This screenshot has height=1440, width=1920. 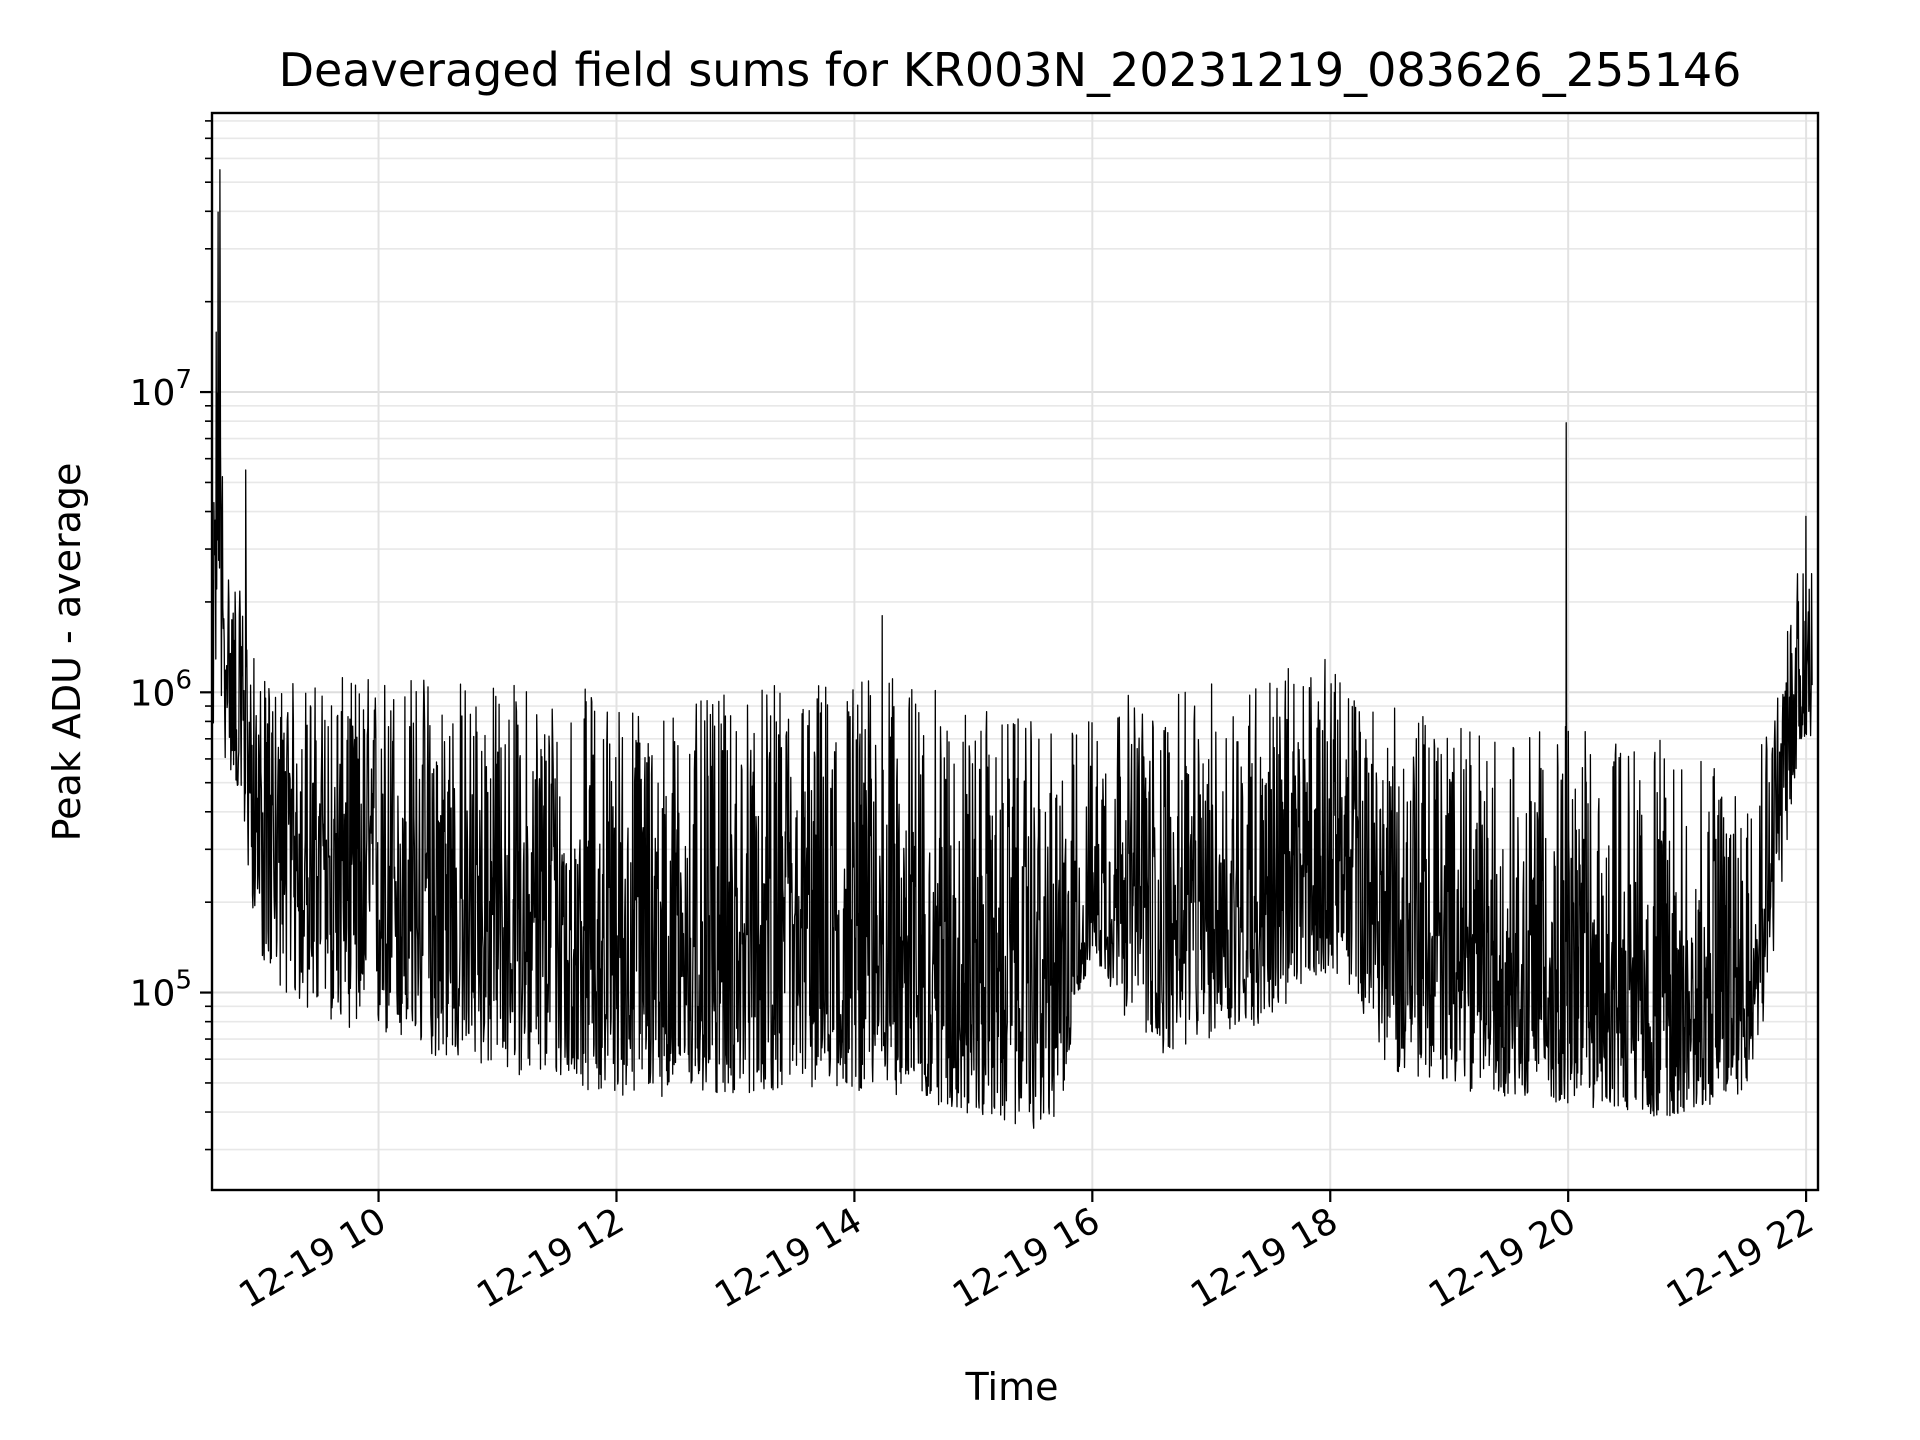 I want to click on y-axis-label: Peak ADU - average, so click(x=67, y=652).